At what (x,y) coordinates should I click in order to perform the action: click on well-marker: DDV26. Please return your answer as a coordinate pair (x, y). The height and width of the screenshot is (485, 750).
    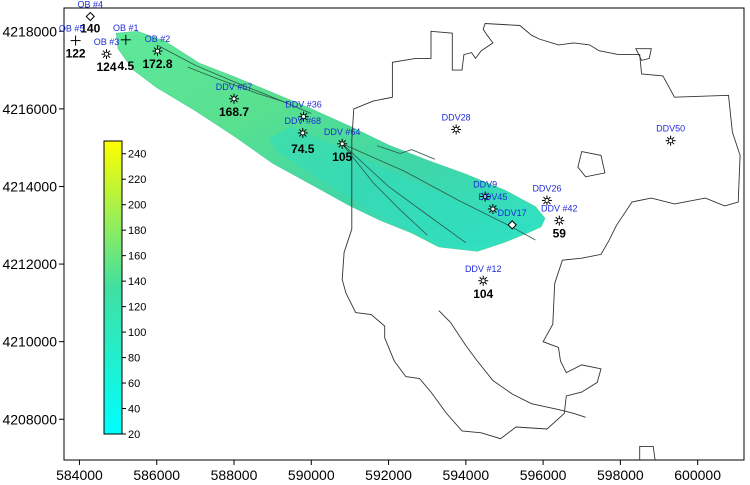
    Looking at the image, I should click on (546, 194).